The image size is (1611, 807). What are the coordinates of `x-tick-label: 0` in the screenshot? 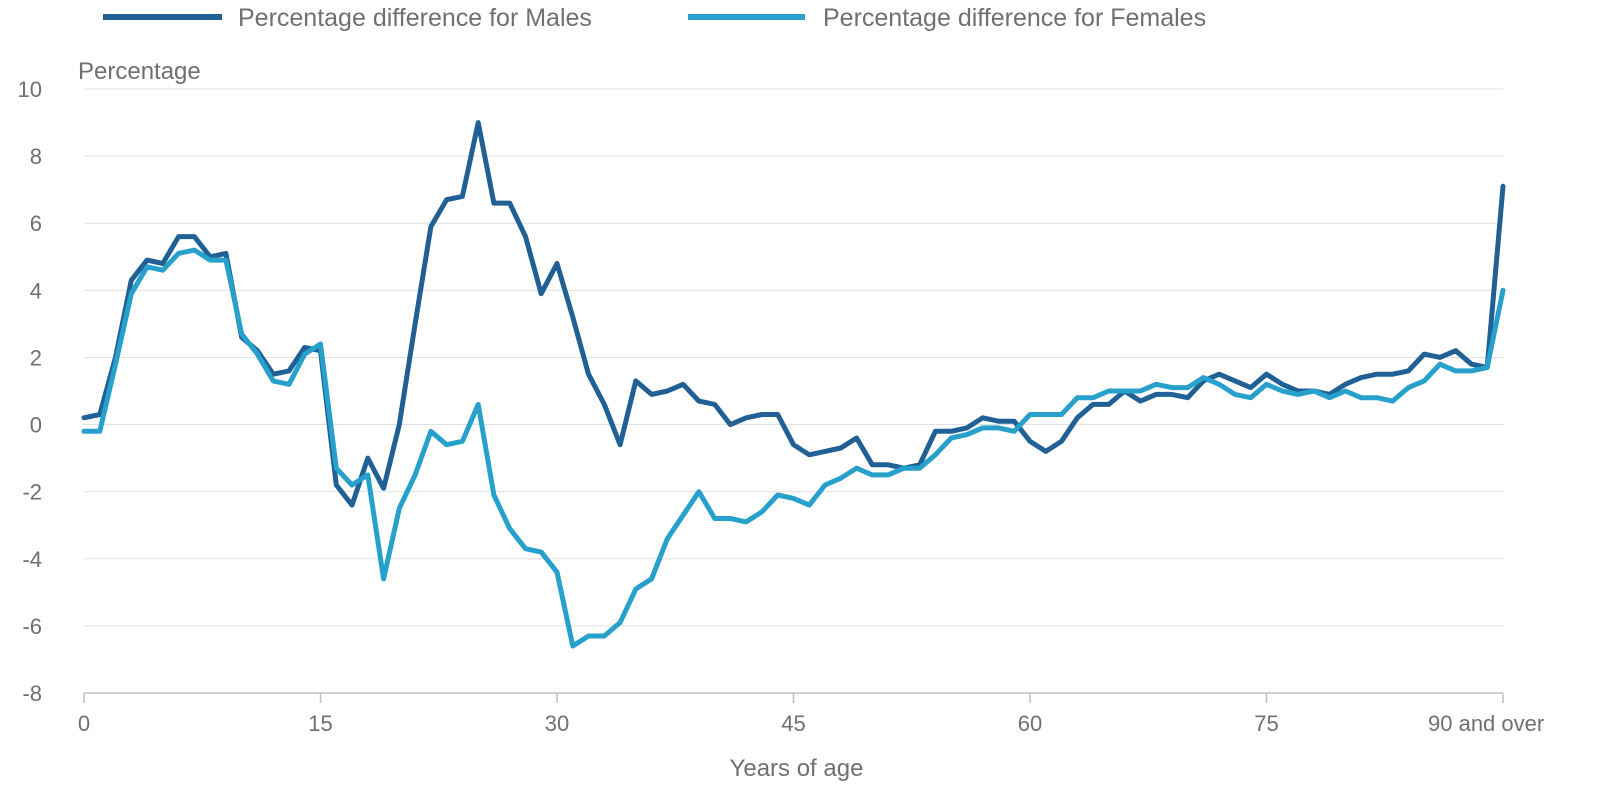 It's located at (84, 723).